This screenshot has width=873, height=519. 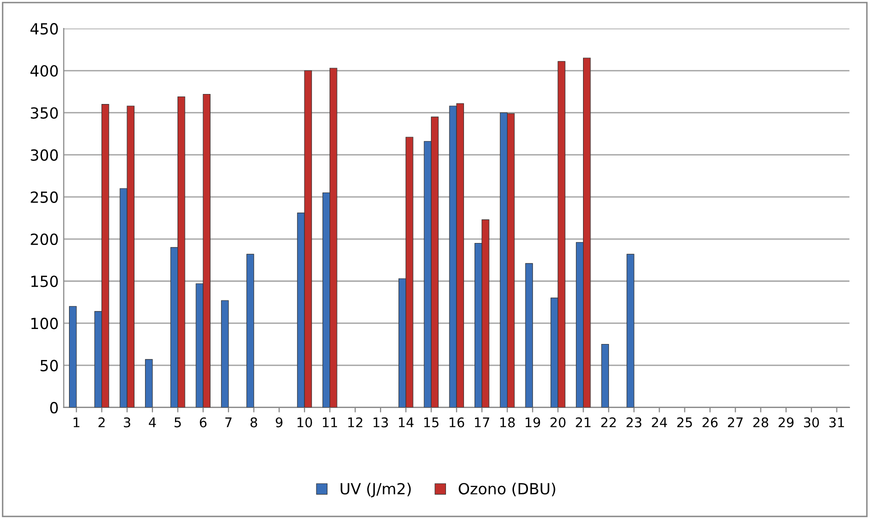 I want to click on x-tick-label: 12, so click(x=355, y=422).